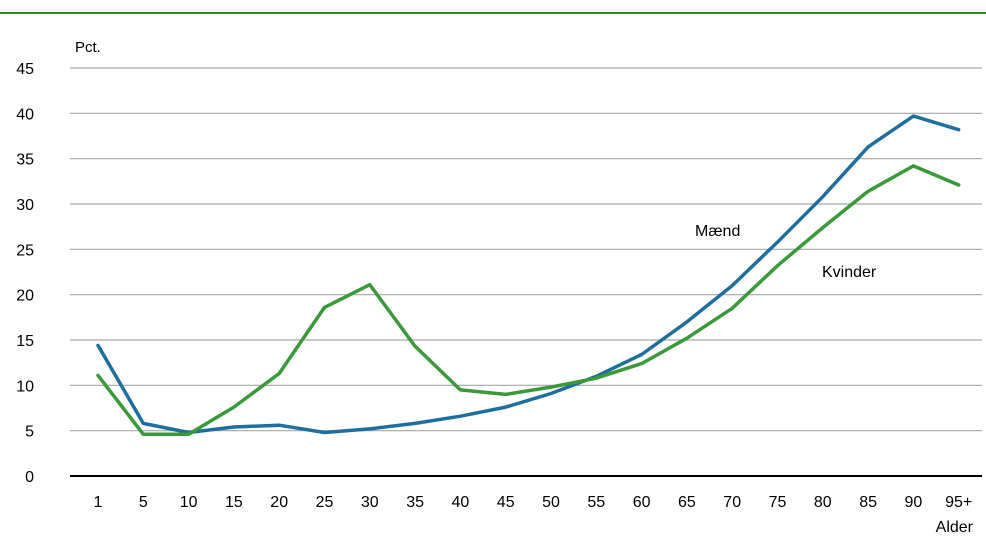 The width and height of the screenshot is (986, 539). Describe the element at coordinates (596, 502) in the screenshot. I see `x-tick-label: 55` at that location.